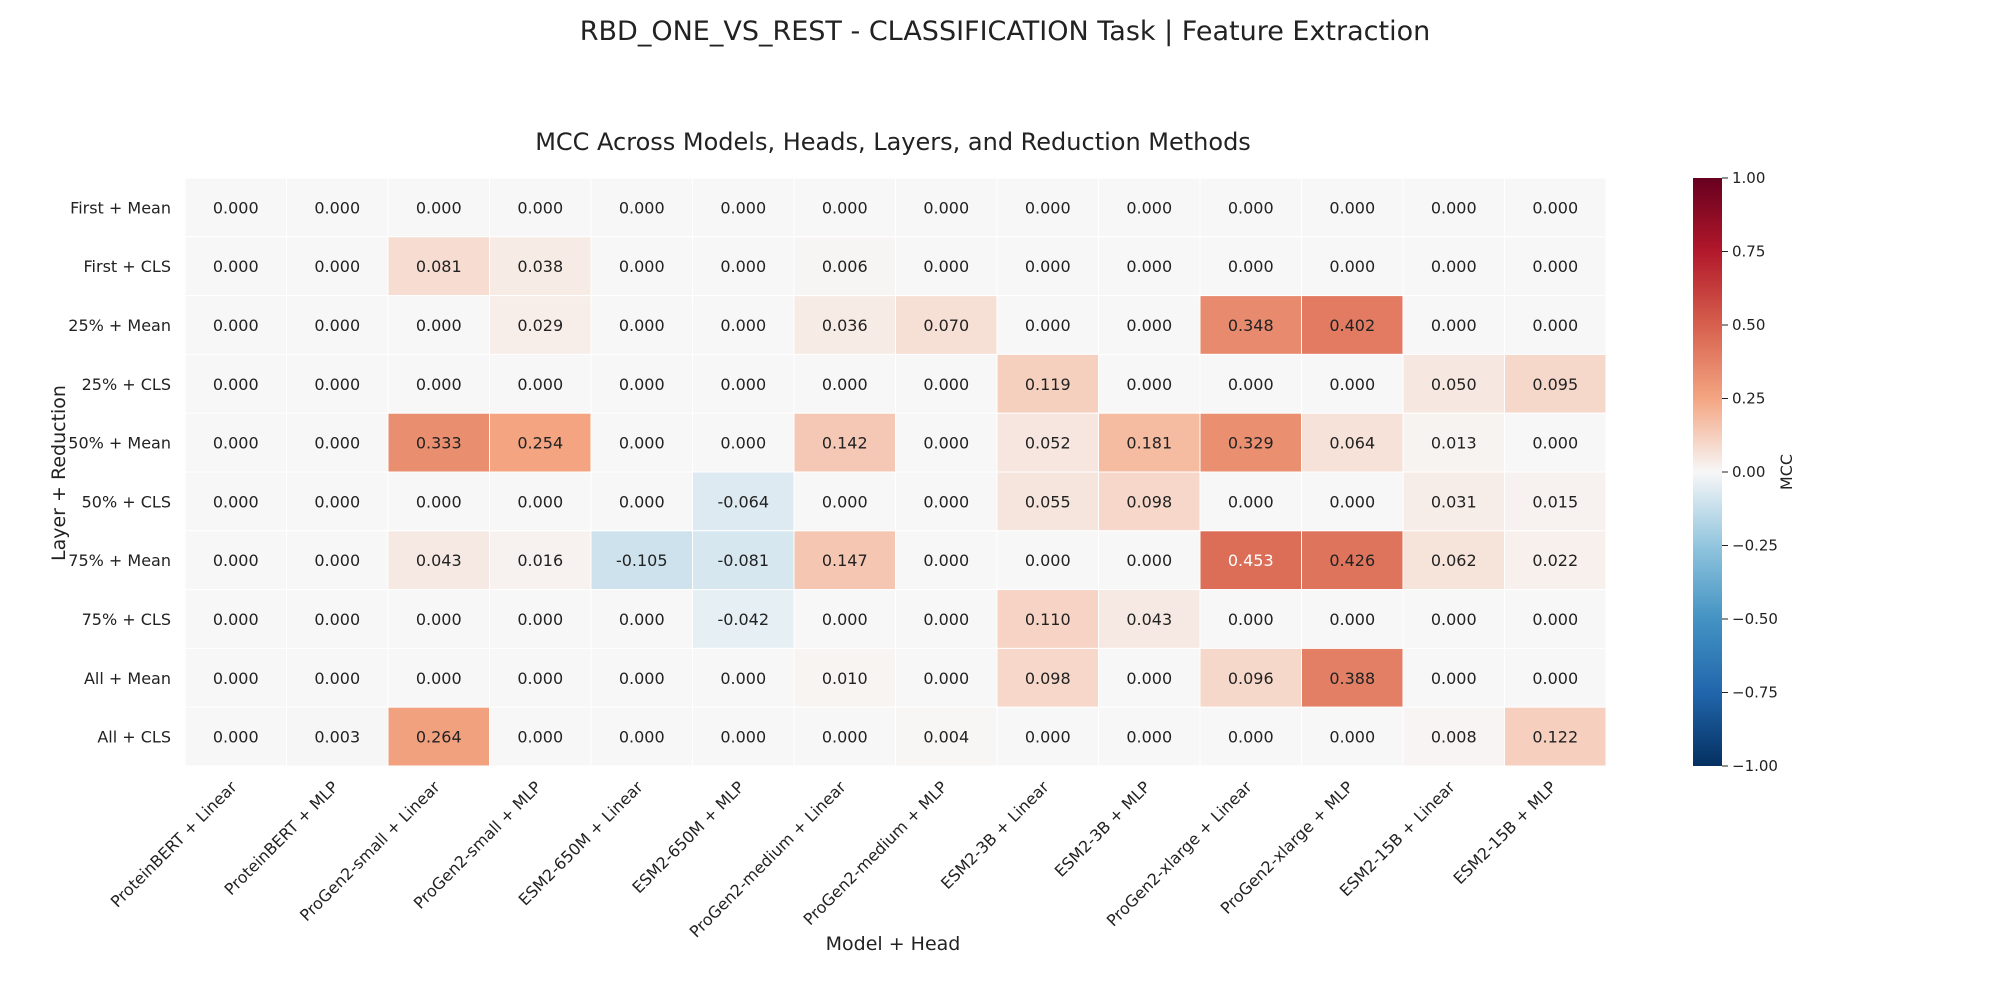  I want to click on y-tick-label: First + CLS, so click(128, 266).